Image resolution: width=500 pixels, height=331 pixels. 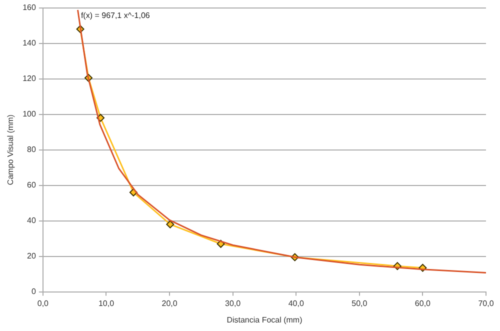 I want to click on x-tick-label: 0,0, so click(x=43, y=303).